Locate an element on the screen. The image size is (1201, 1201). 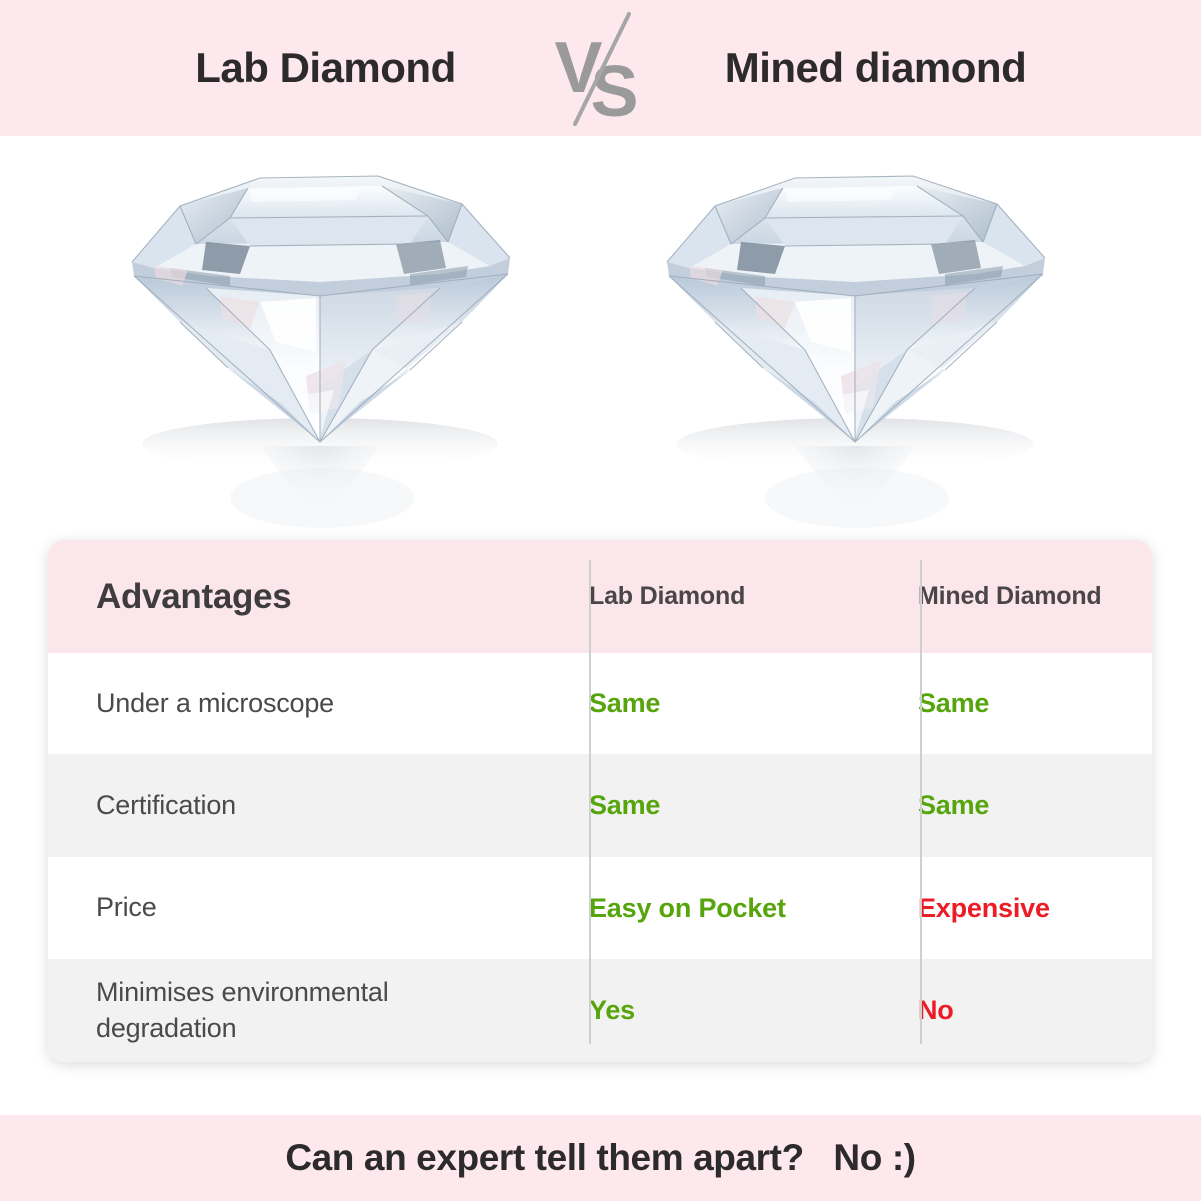
row-value-lab: Easy on Pocket is located at coordinates (706, 908).